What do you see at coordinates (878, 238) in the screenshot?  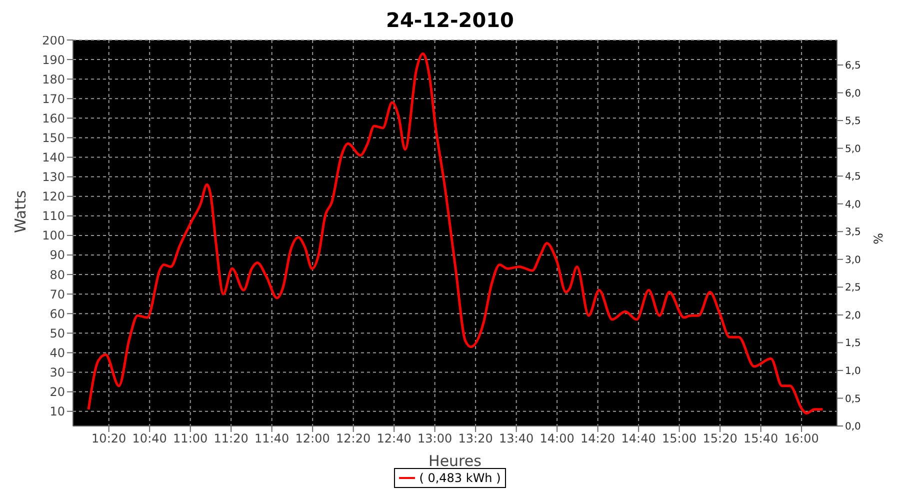 I see `y2-axis-title: %` at bounding box center [878, 238].